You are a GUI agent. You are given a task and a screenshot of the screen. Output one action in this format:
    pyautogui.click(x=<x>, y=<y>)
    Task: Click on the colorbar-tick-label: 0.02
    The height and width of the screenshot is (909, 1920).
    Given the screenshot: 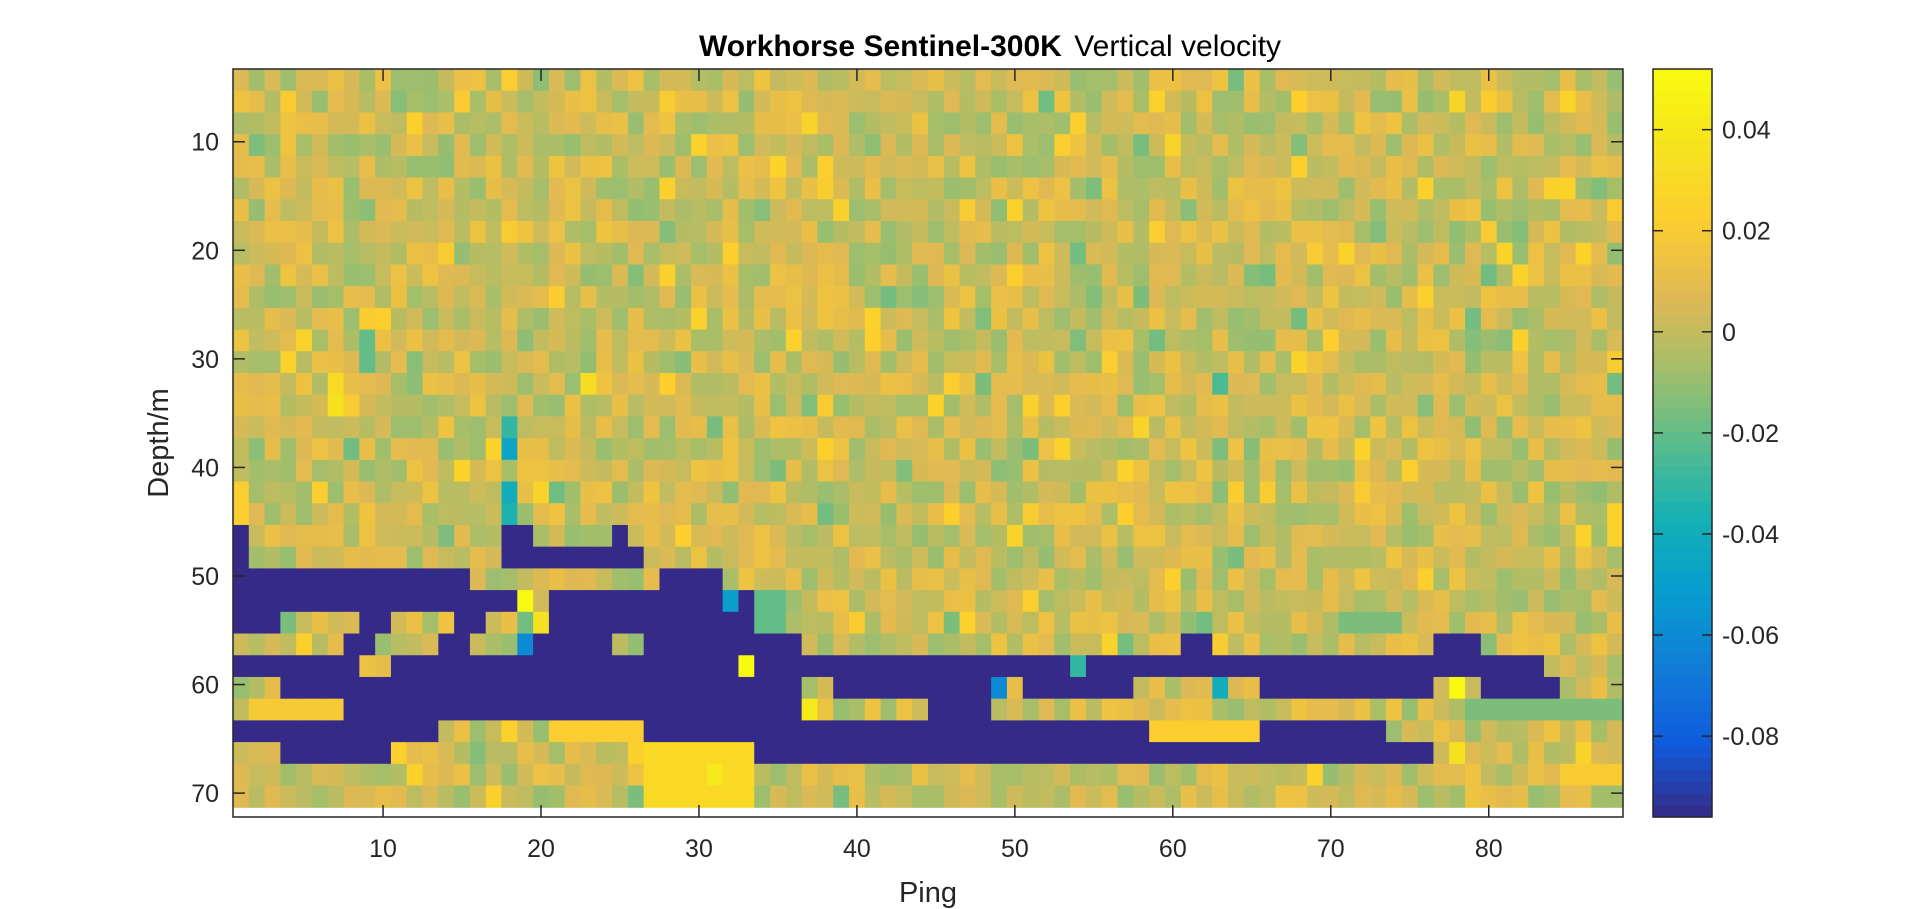 What is the action you would take?
    pyautogui.click(x=1746, y=232)
    